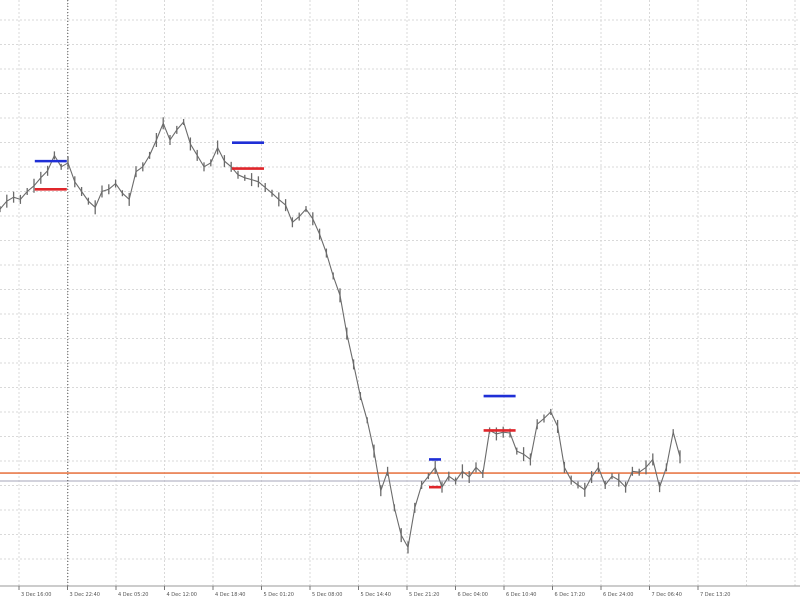 Image resolution: width=800 pixels, height=600 pixels. I want to click on x-tick-label: 6 Dec 10:40, so click(521, 595).